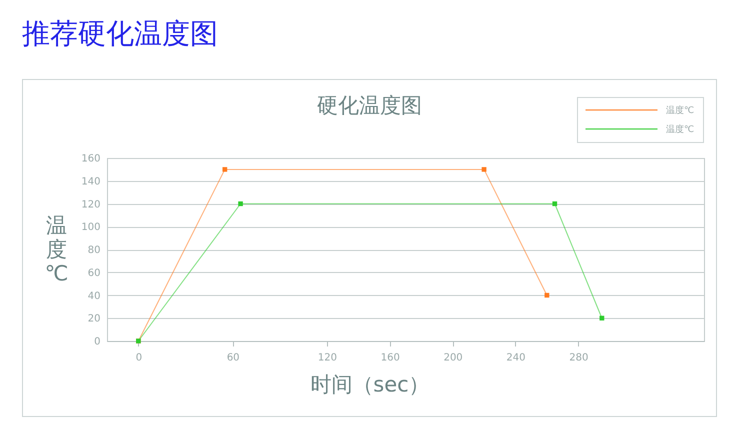 The image size is (749, 448). What do you see at coordinates (97, 342) in the screenshot?
I see `y-tick-label: 0` at bounding box center [97, 342].